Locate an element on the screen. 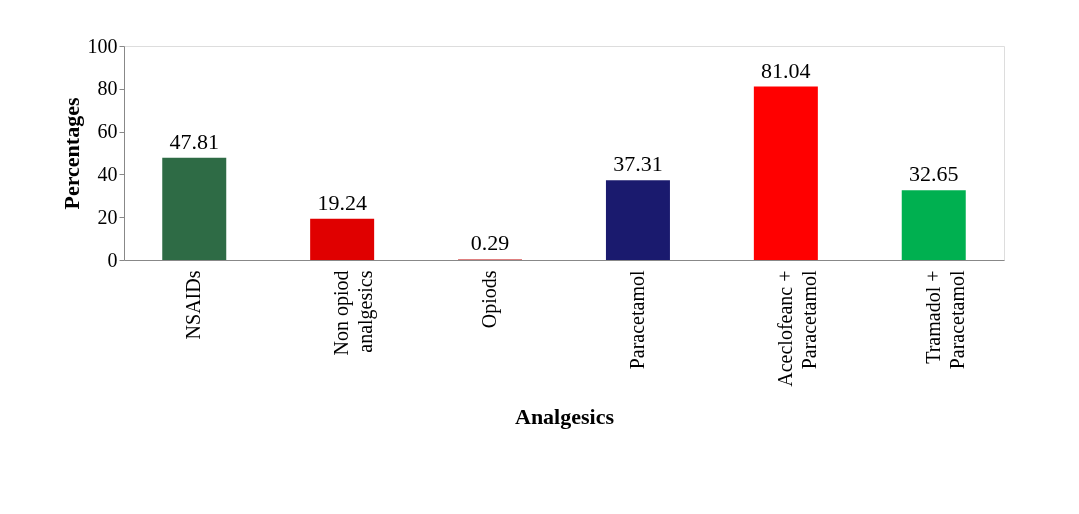  y-axis-title: Percentages is located at coordinates (71, 153).